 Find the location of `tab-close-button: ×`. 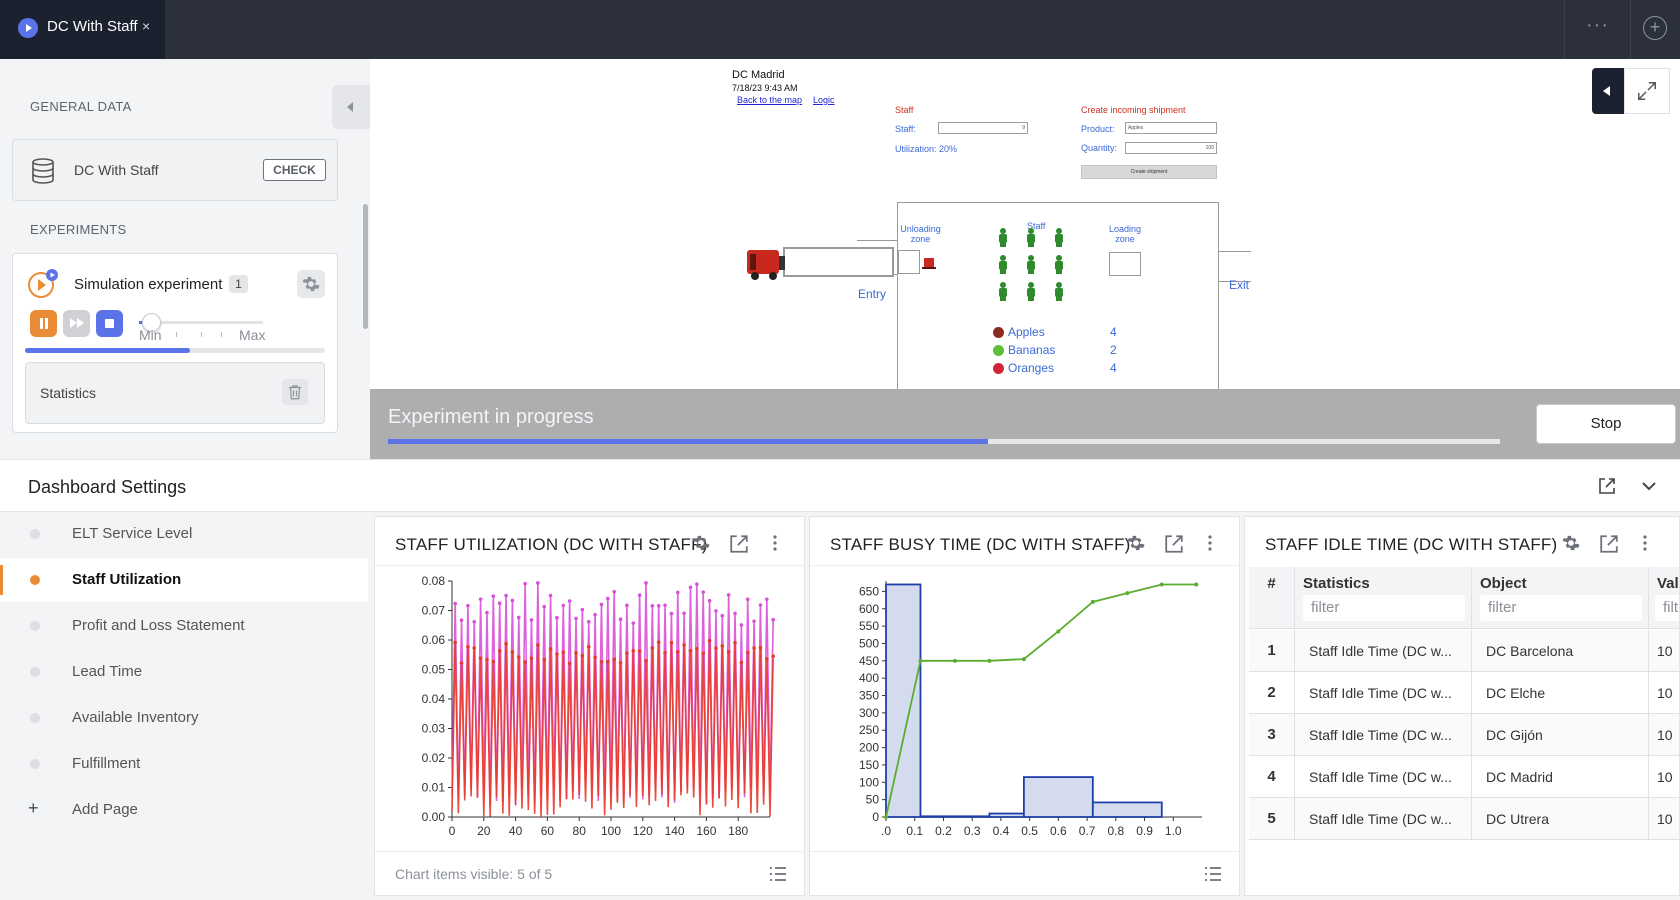

tab-close-button: × is located at coordinates (146, 26).